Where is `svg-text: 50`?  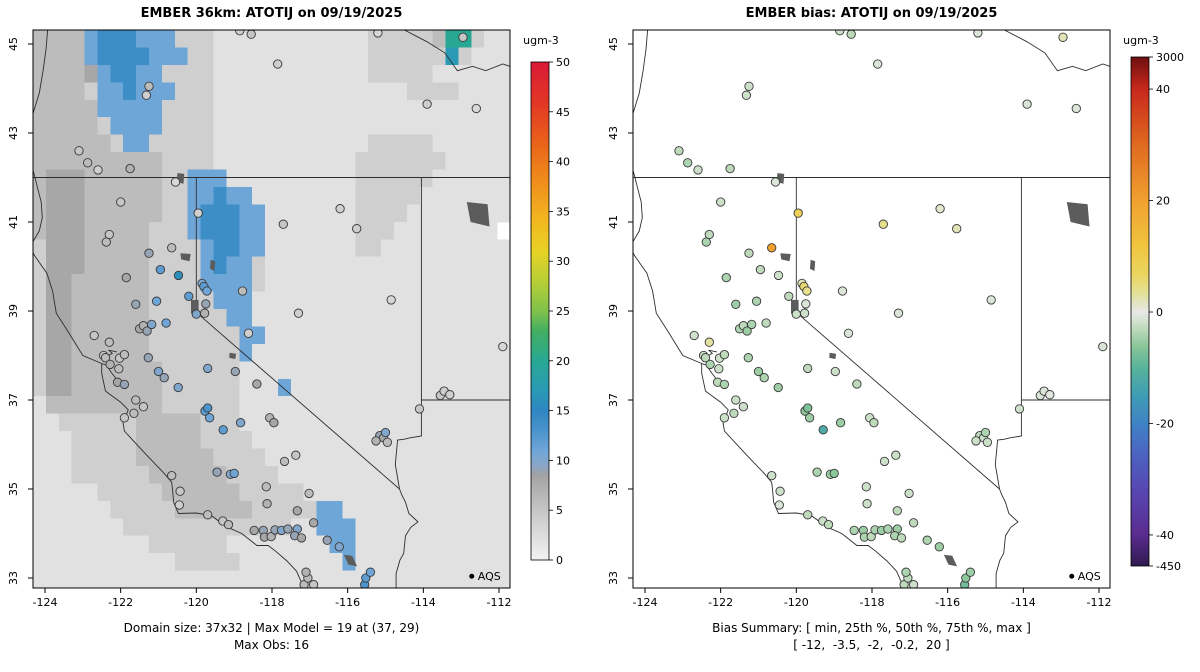
svg-text: 50 is located at coordinates (563, 62).